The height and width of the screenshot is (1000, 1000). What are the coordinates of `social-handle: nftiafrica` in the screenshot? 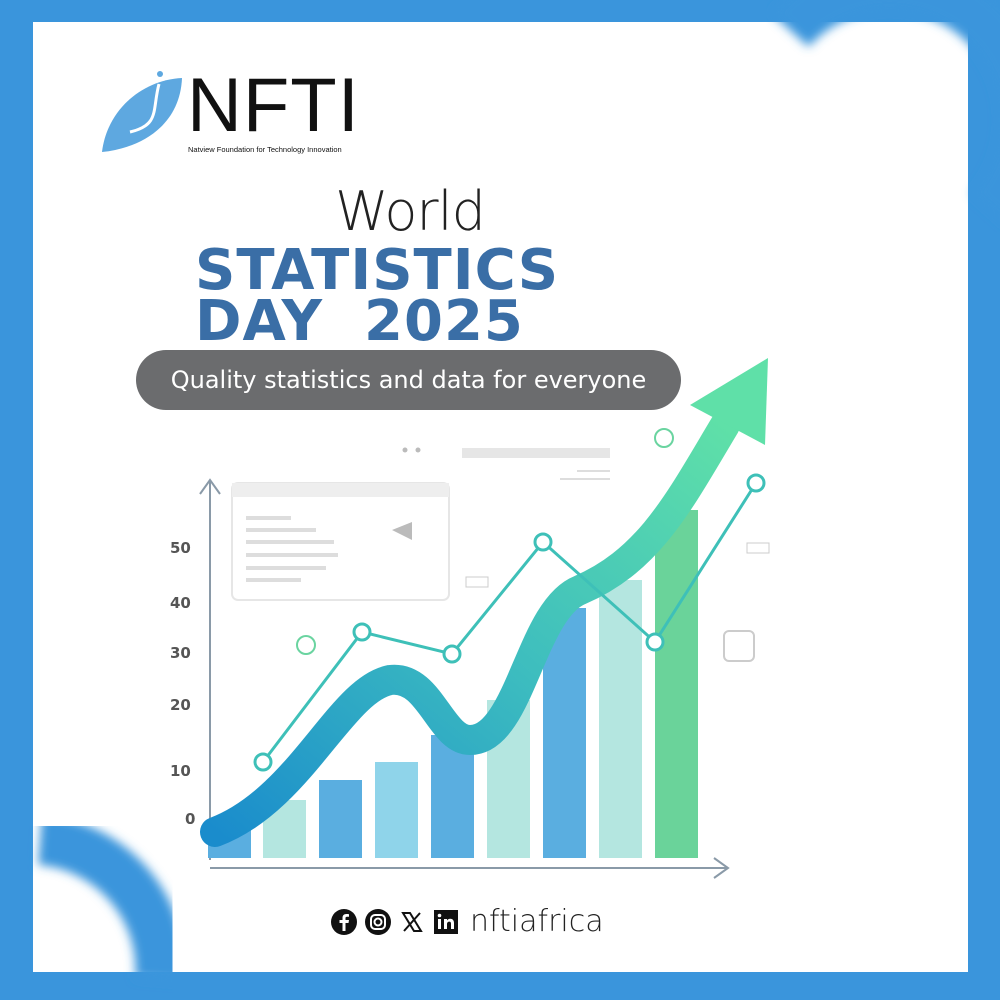 It's located at (537, 921).